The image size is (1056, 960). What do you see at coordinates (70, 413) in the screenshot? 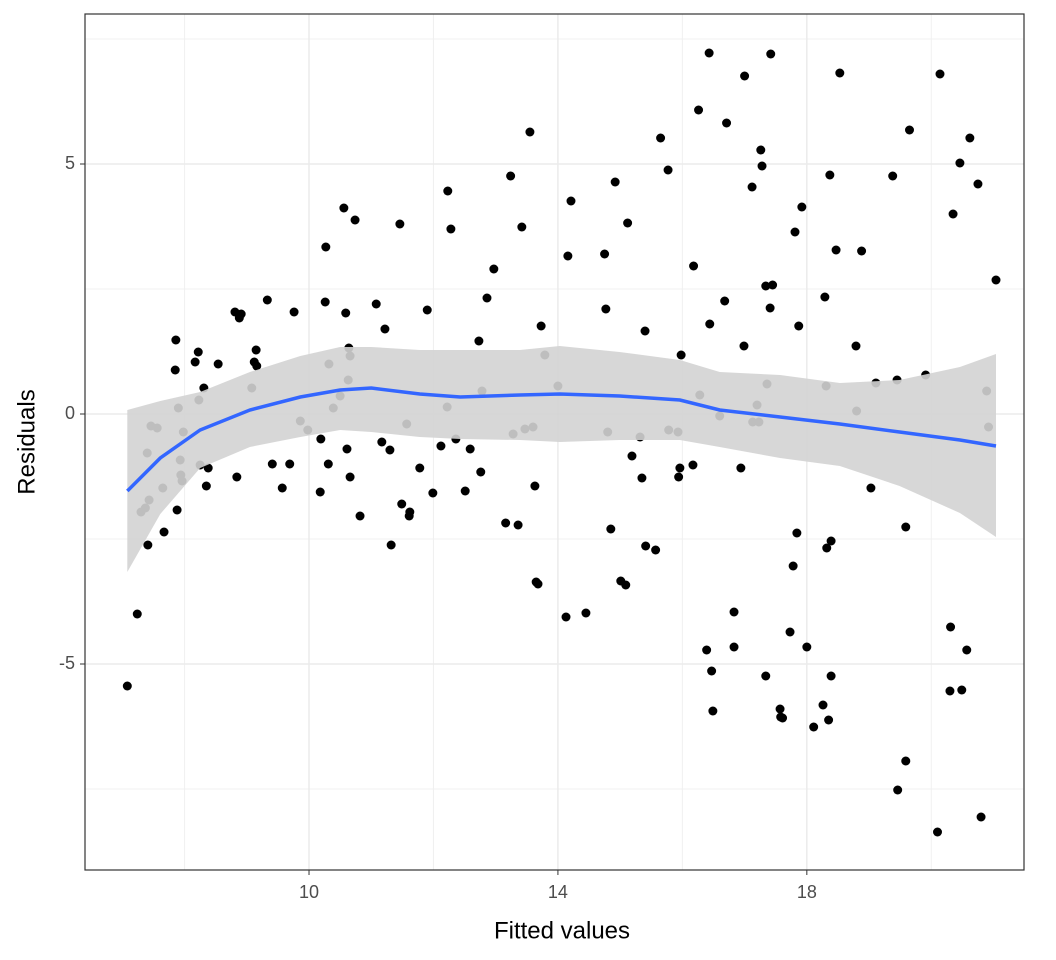
I see `y-tick-label: 0` at bounding box center [70, 413].